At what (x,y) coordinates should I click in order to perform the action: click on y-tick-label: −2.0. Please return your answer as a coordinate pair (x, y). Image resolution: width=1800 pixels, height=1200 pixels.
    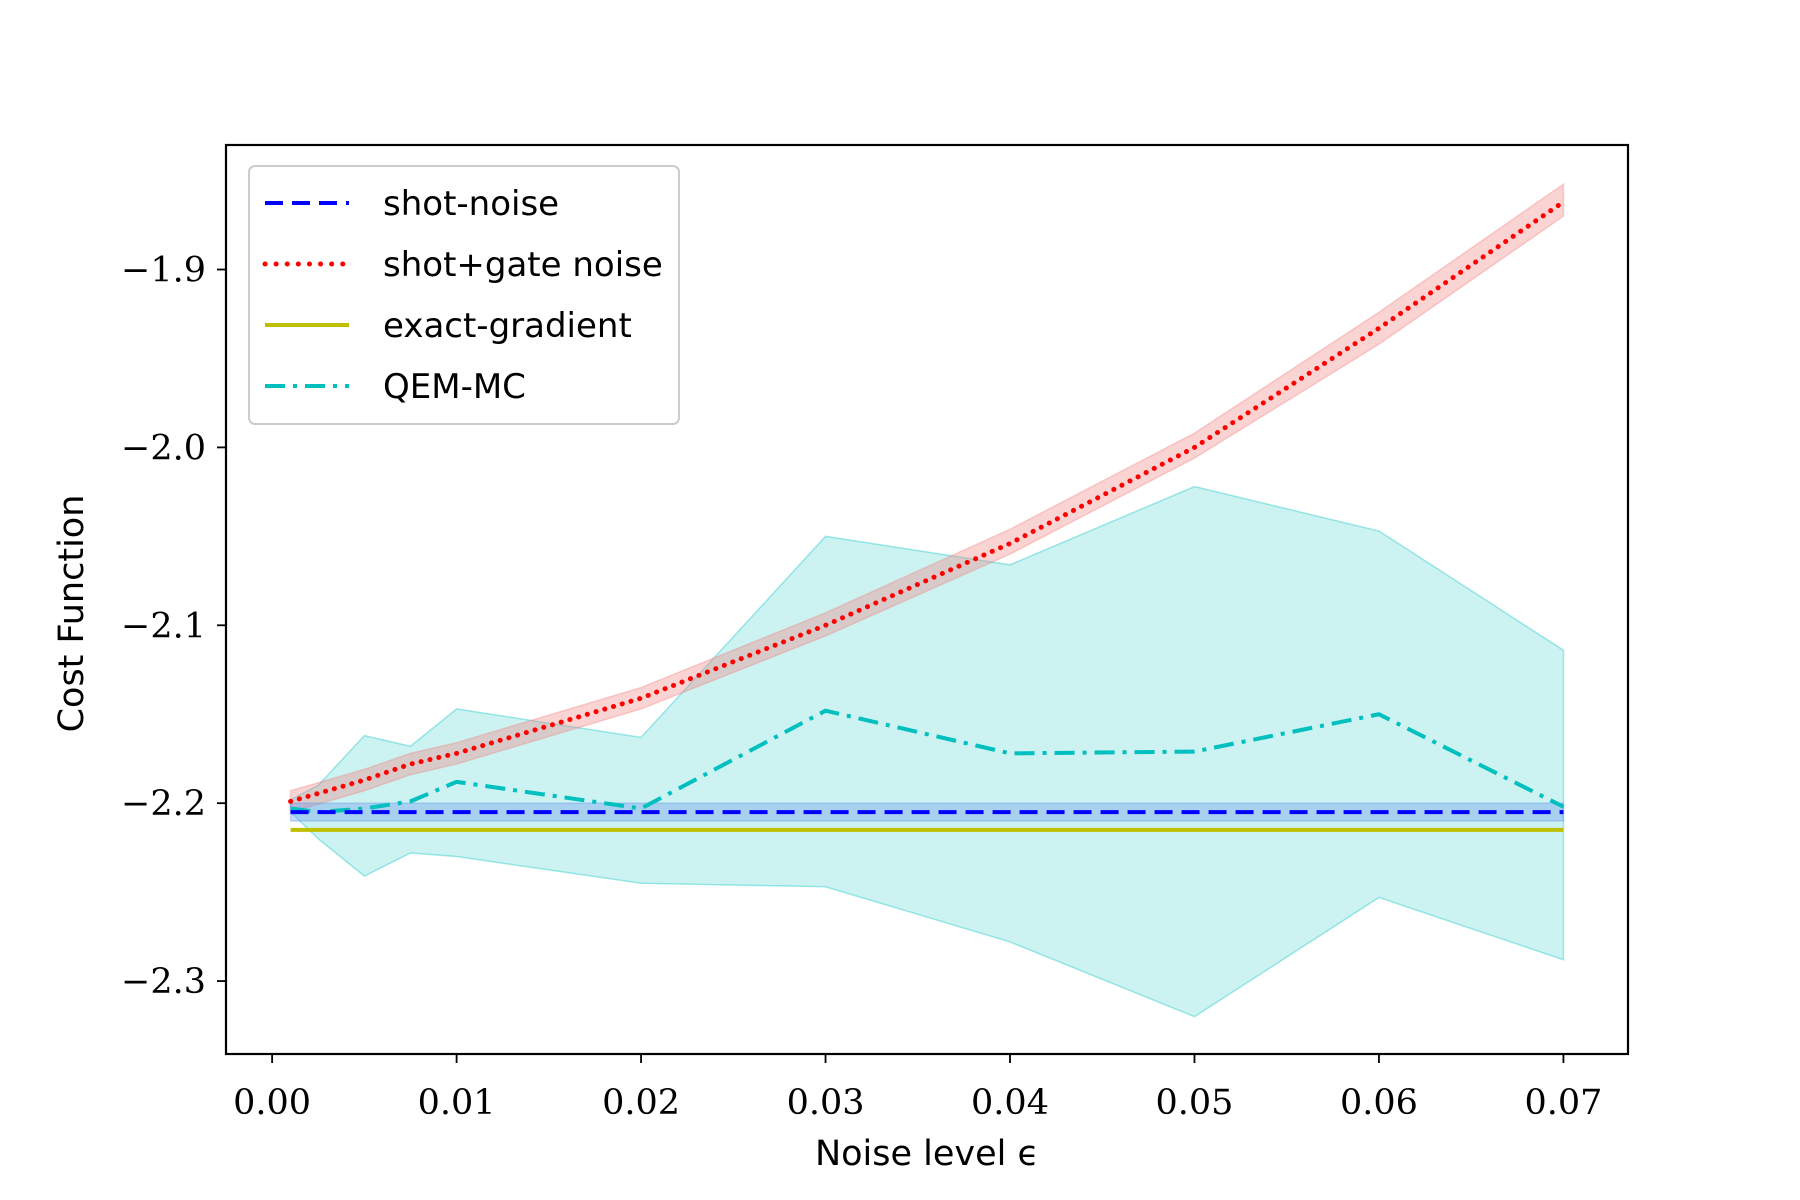
    Looking at the image, I should click on (163, 448).